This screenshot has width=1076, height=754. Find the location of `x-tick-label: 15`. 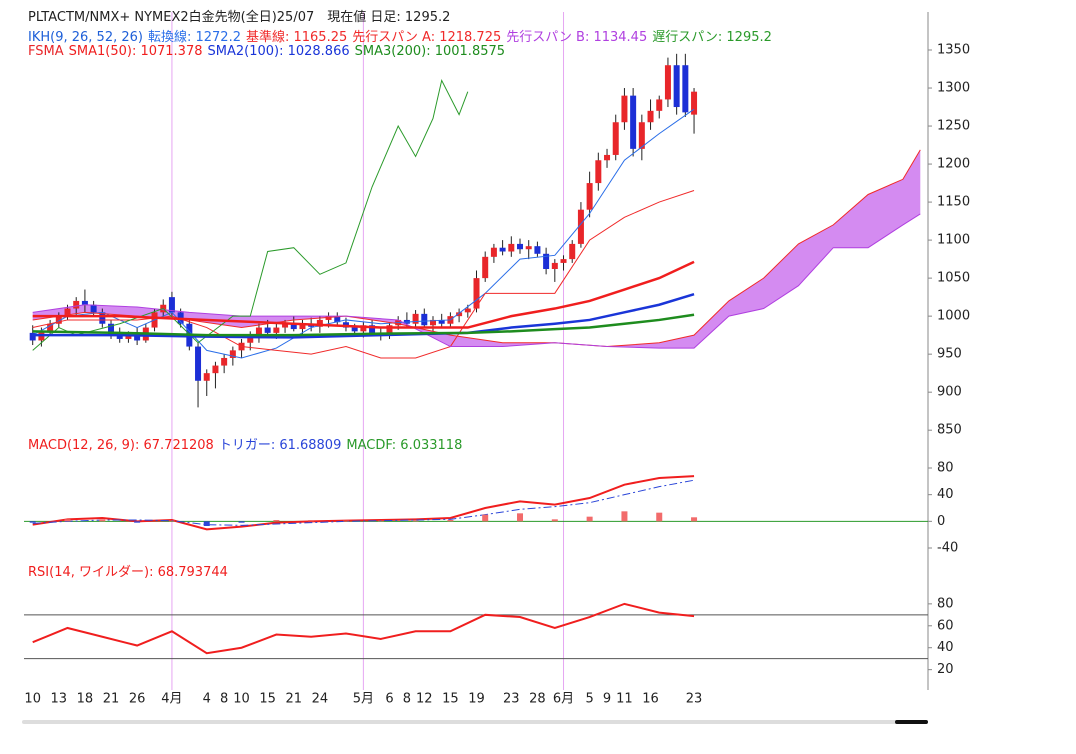

x-tick-label: 15 is located at coordinates (450, 699).